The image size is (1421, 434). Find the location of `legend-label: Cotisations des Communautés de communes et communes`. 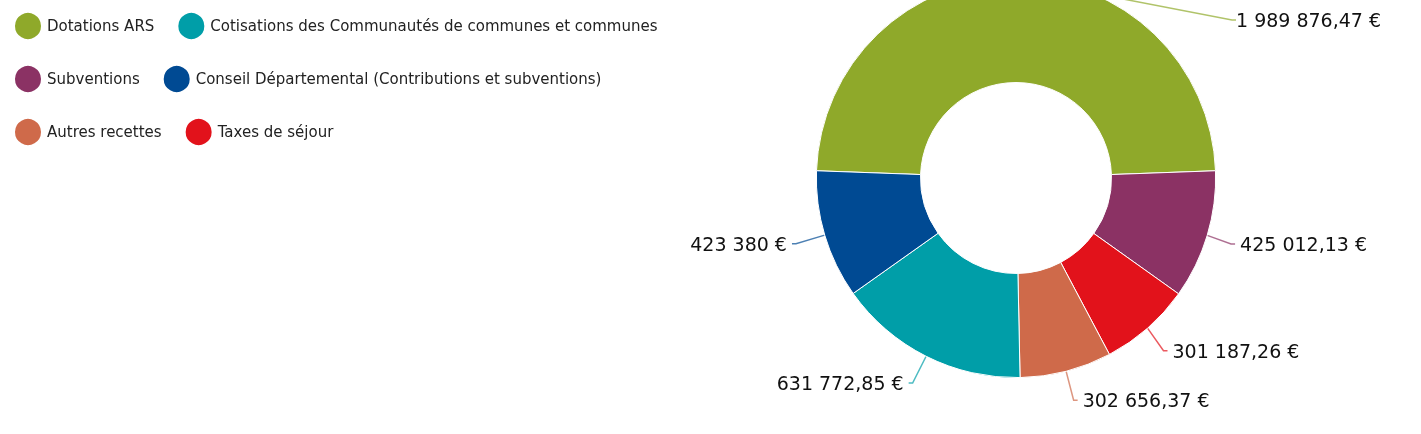

legend-label: Cotisations des Communautés de communes et communes is located at coordinates (434, 26).